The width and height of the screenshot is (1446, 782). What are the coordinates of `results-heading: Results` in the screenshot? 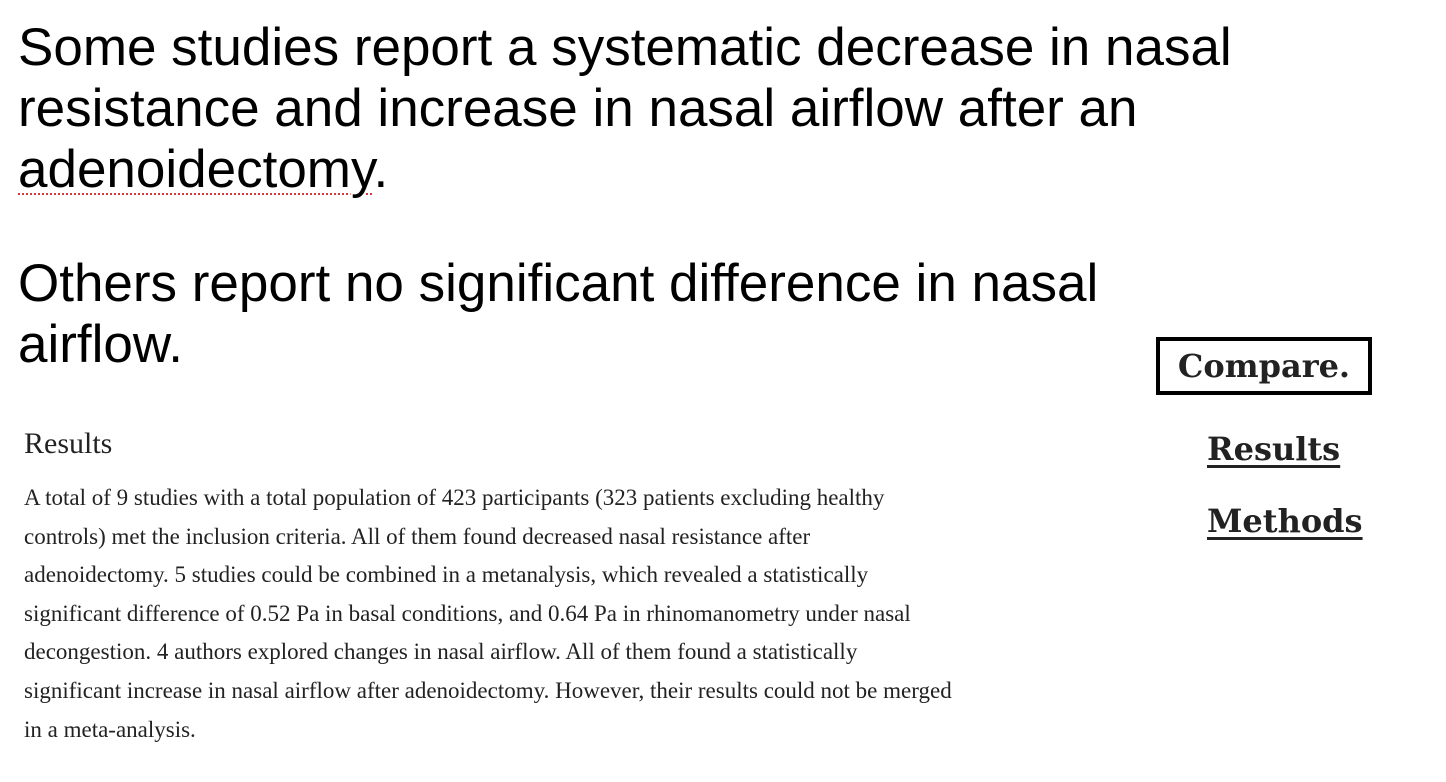 It's located at (68, 443).